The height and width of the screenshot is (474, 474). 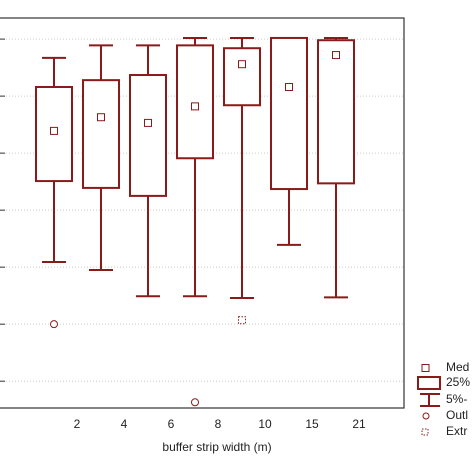 I want to click on x-tick-label: 6, so click(x=171, y=424).